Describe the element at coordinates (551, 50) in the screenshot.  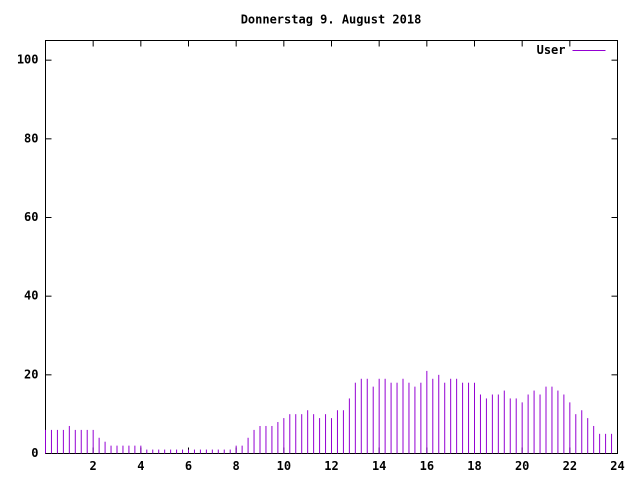
I see `legend-label: User` at that location.